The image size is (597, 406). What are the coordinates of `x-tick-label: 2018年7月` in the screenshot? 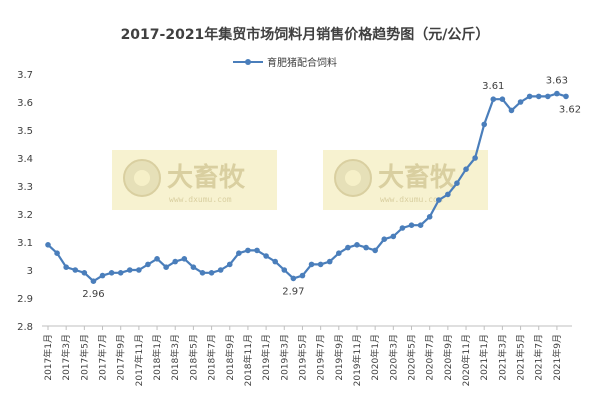 It's located at (212, 357).